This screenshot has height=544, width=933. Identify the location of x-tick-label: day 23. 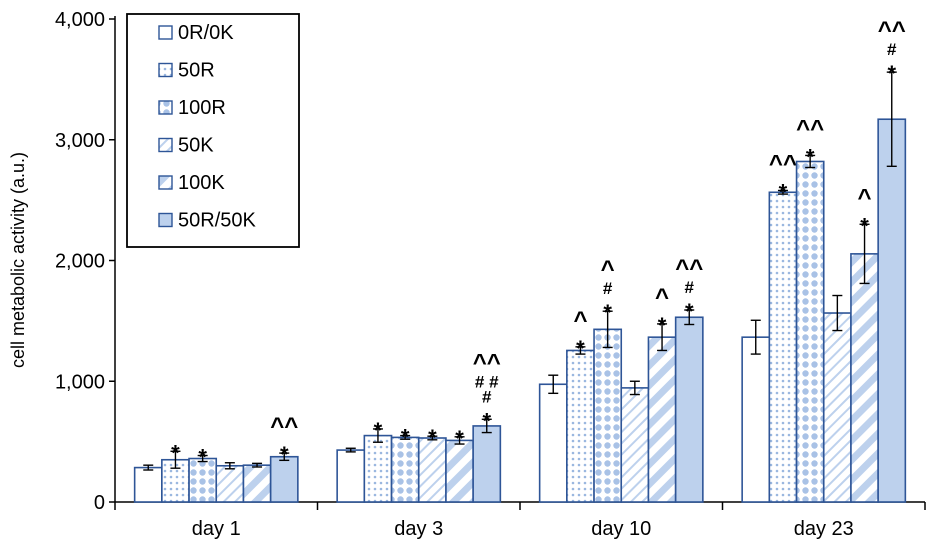
(824, 529).